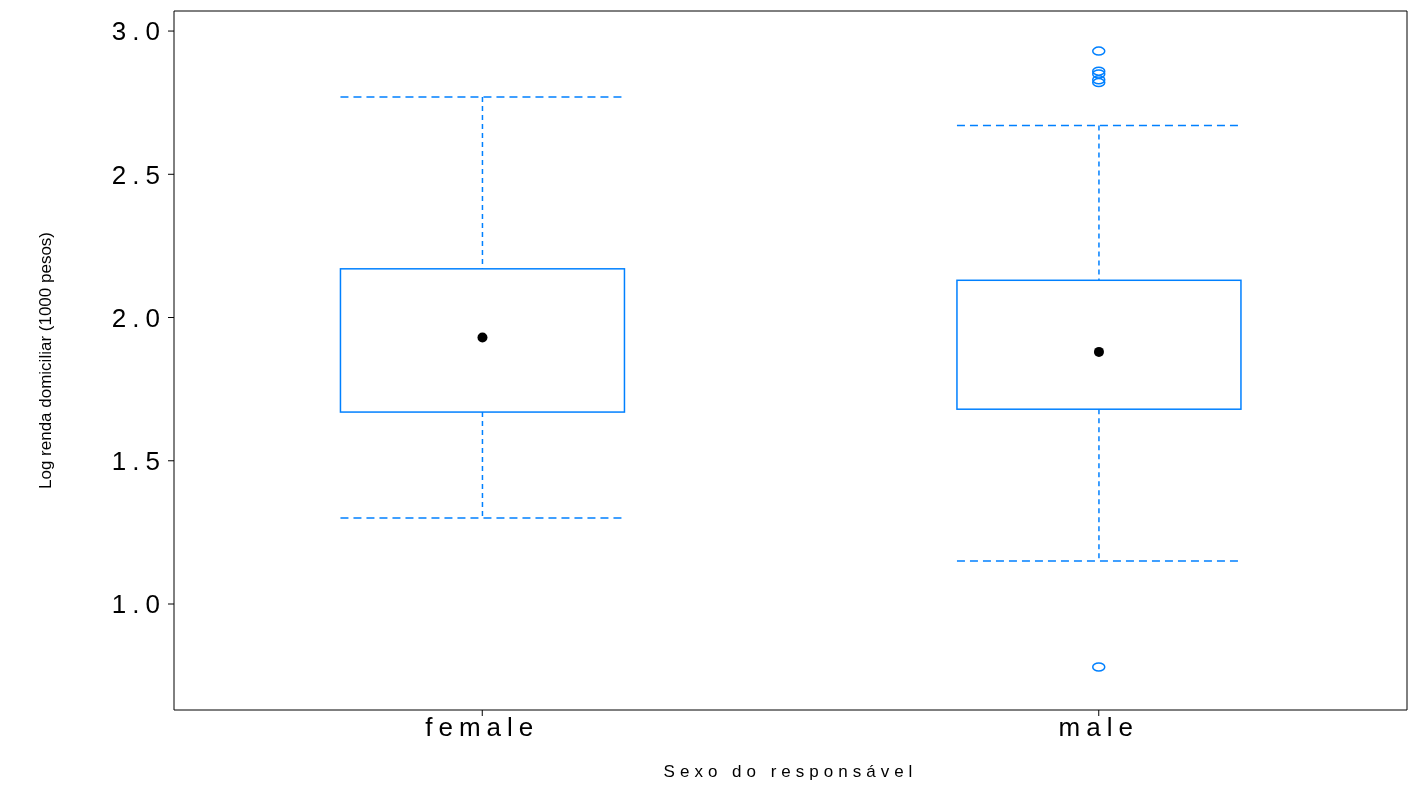 The width and height of the screenshot is (1410, 785). I want to click on x-axis-title: Sexo do responsável, so click(790, 771).